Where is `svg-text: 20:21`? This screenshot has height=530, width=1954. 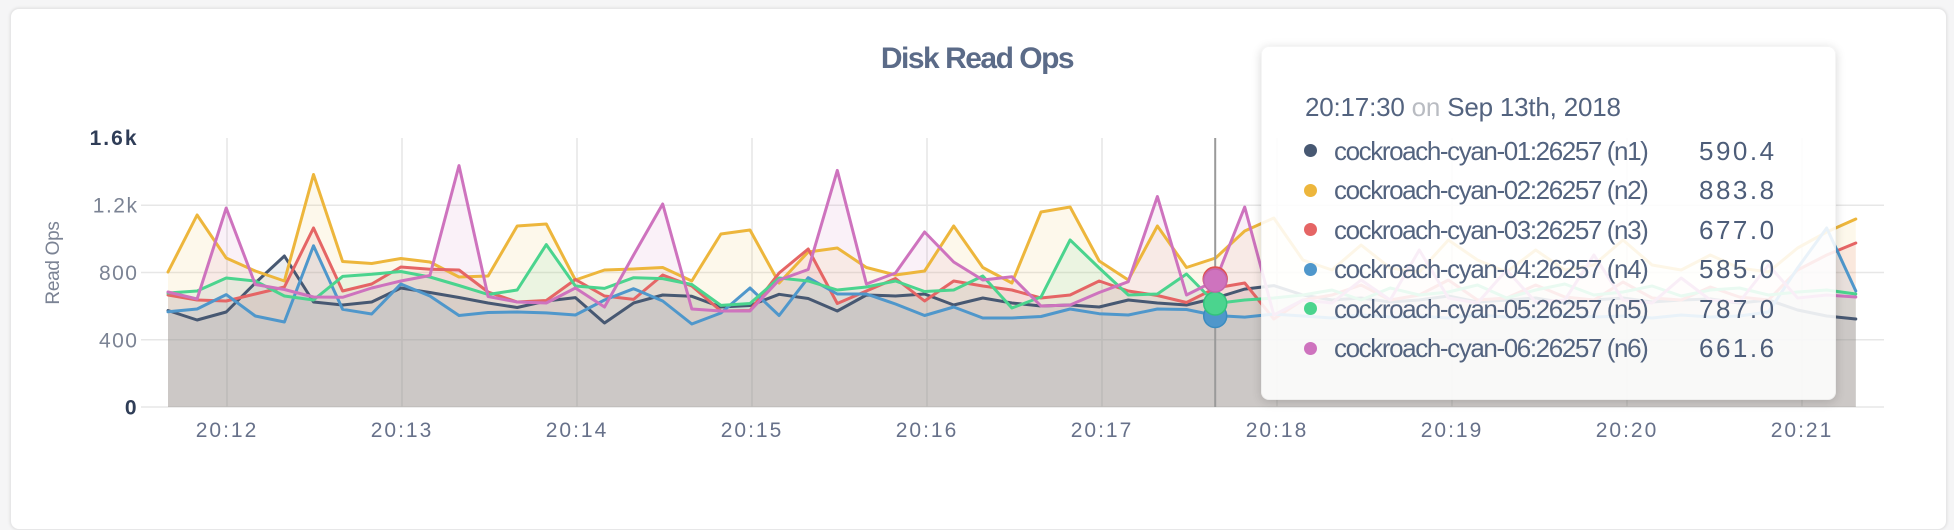
svg-text: 20:21 is located at coordinates (1802, 430).